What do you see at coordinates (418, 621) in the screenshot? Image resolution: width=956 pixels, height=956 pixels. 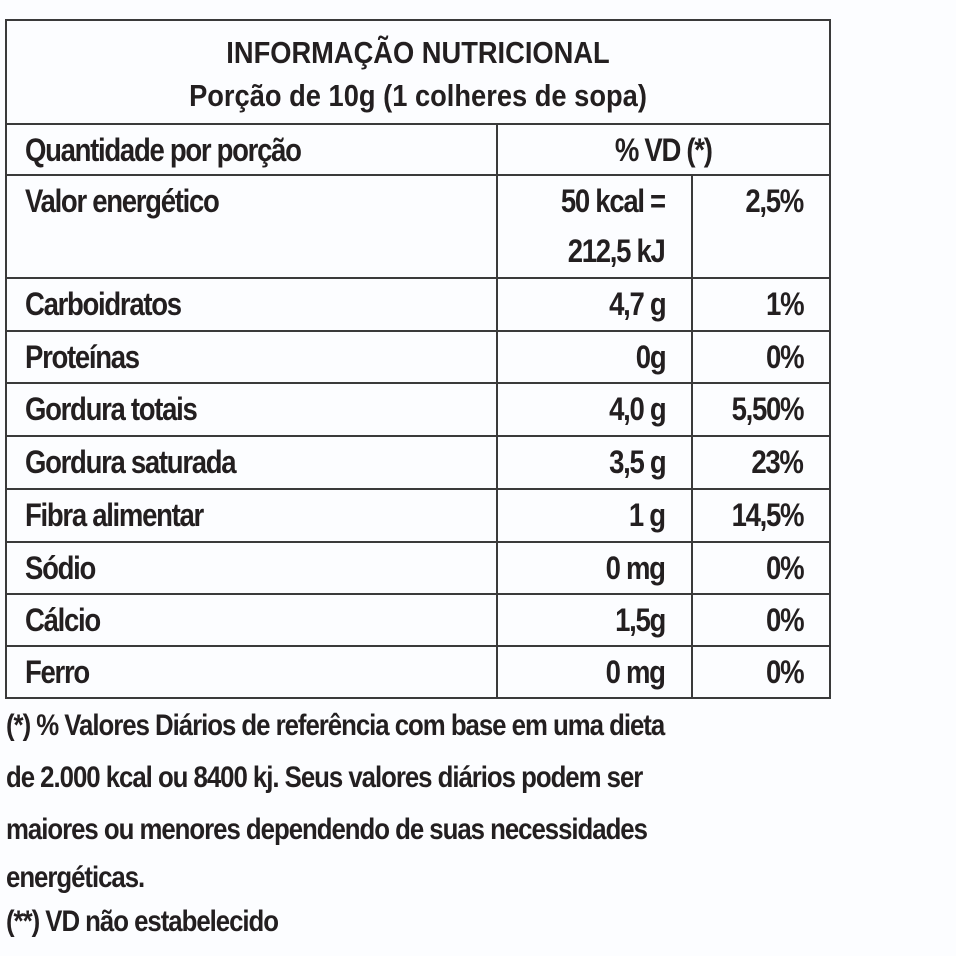 I see `table-row: Cálcio 1,5g 0%` at bounding box center [418, 621].